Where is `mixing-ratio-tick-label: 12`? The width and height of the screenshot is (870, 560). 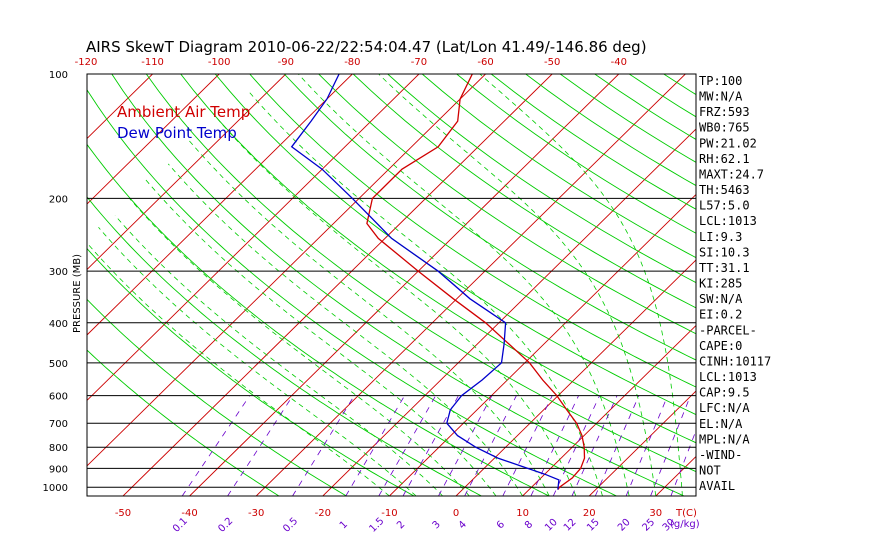
mixing-ratio-tick-label: 12 is located at coordinates (570, 525).